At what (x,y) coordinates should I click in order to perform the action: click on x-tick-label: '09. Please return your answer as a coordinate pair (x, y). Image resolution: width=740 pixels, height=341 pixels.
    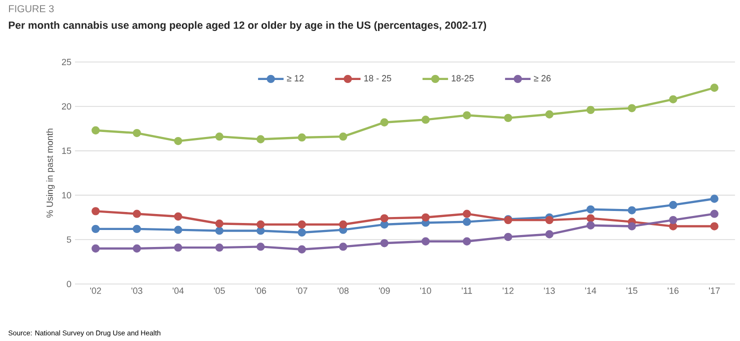
    Looking at the image, I should click on (384, 291).